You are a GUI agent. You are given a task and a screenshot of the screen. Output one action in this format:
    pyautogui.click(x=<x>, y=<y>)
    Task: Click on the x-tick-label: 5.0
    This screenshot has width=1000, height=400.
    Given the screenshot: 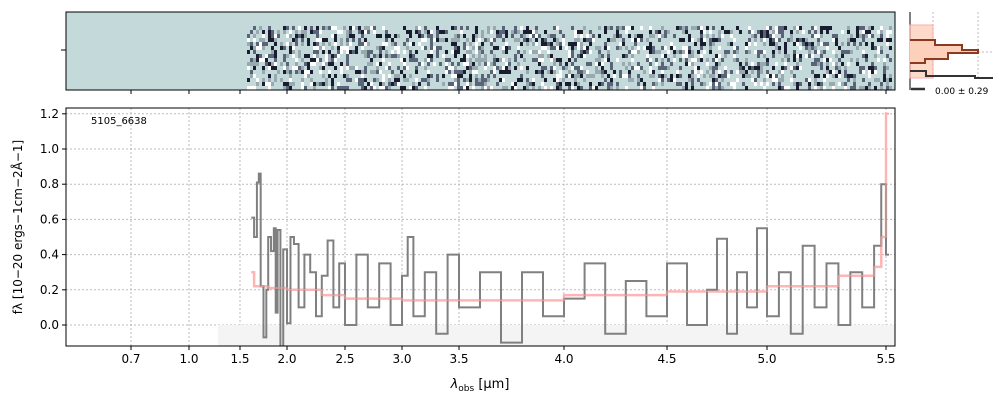 What is the action you would take?
    pyautogui.click(x=766, y=359)
    